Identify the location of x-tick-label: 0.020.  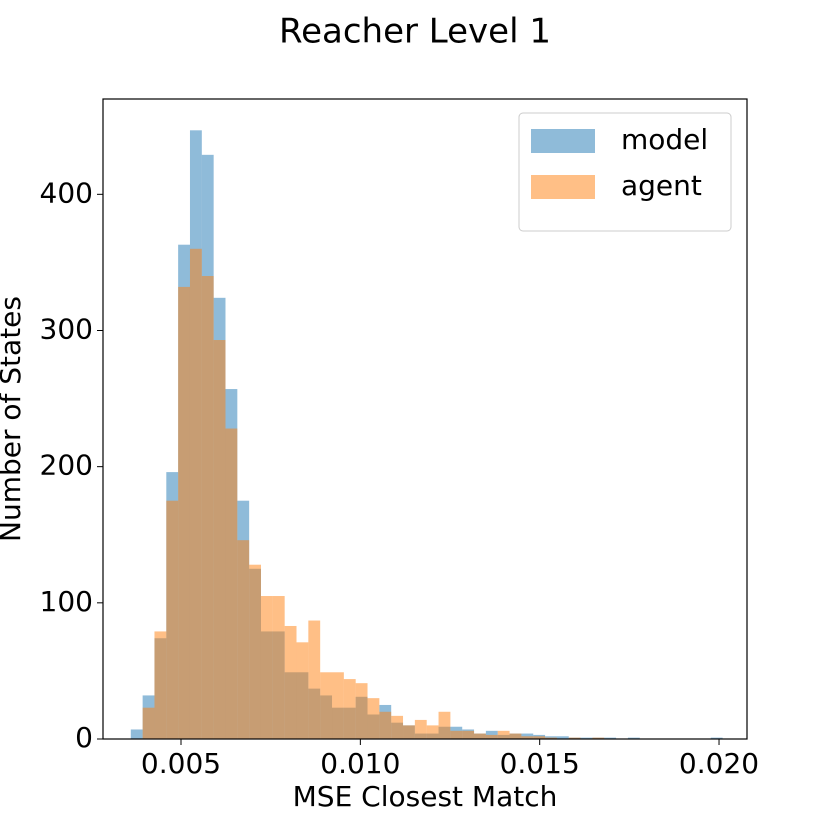
(719, 763).